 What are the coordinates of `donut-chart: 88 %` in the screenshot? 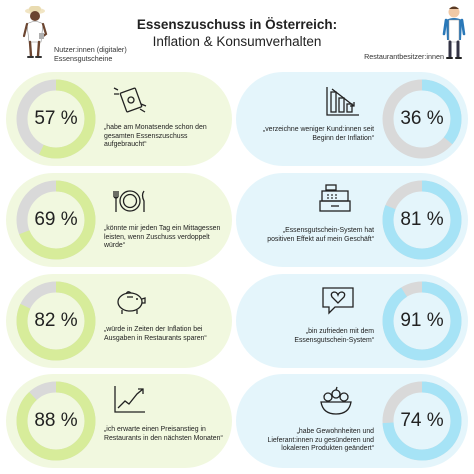 It's located at (56, 421).